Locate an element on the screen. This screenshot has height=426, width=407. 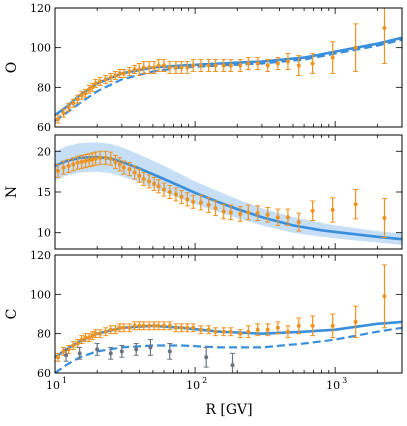
x-tick-label: 10 1 is located at coordinates (56, 384).